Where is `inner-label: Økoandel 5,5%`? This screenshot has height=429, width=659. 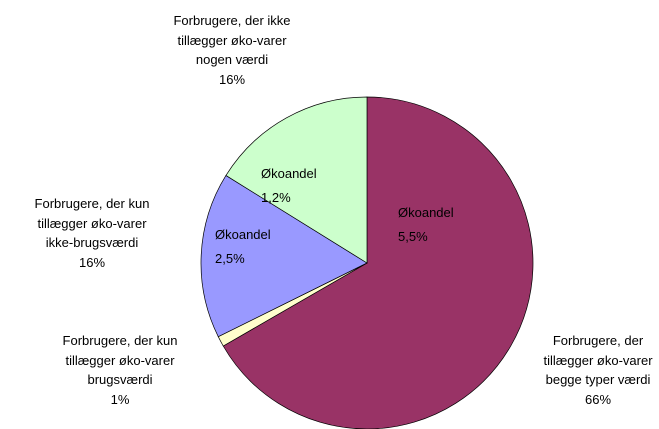
inner-label: Økoandel 5,5% is located at coordinates (426, 225).